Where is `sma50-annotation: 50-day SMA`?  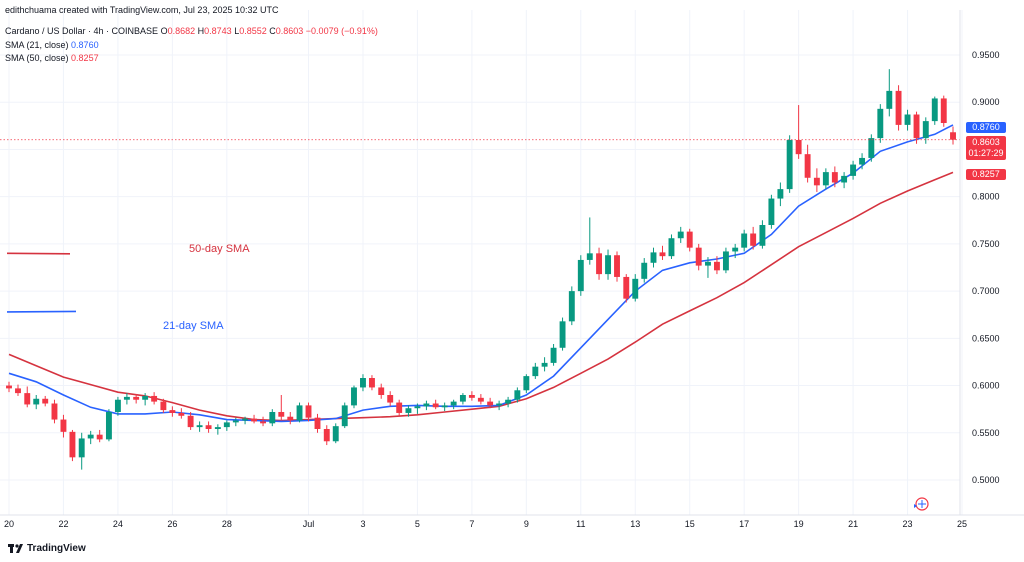
sma50-annotation: 50-day SMA is located at coordinates (219, 249).